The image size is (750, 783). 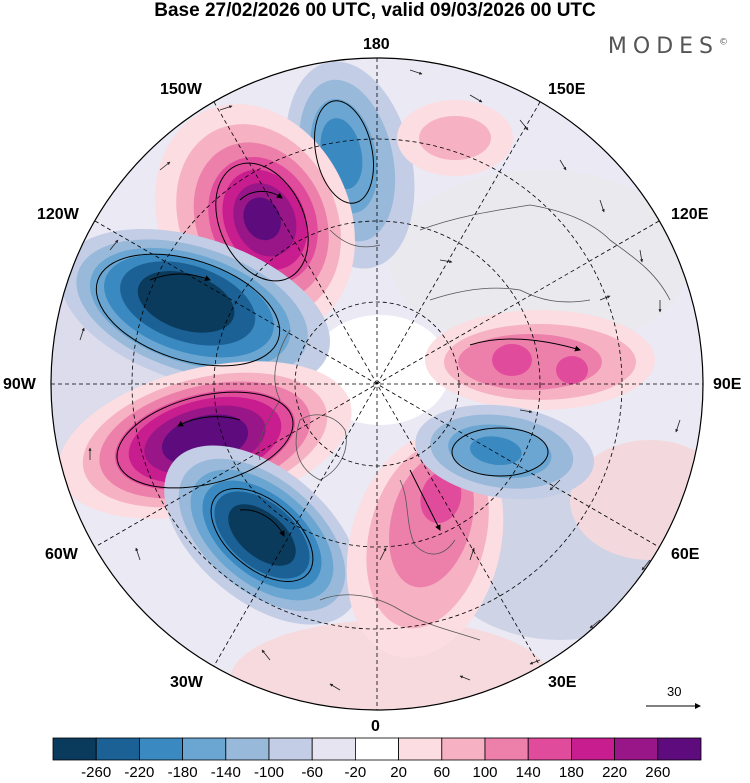 I want to click on streamline-europe-flow, so click(x=425, y=500).